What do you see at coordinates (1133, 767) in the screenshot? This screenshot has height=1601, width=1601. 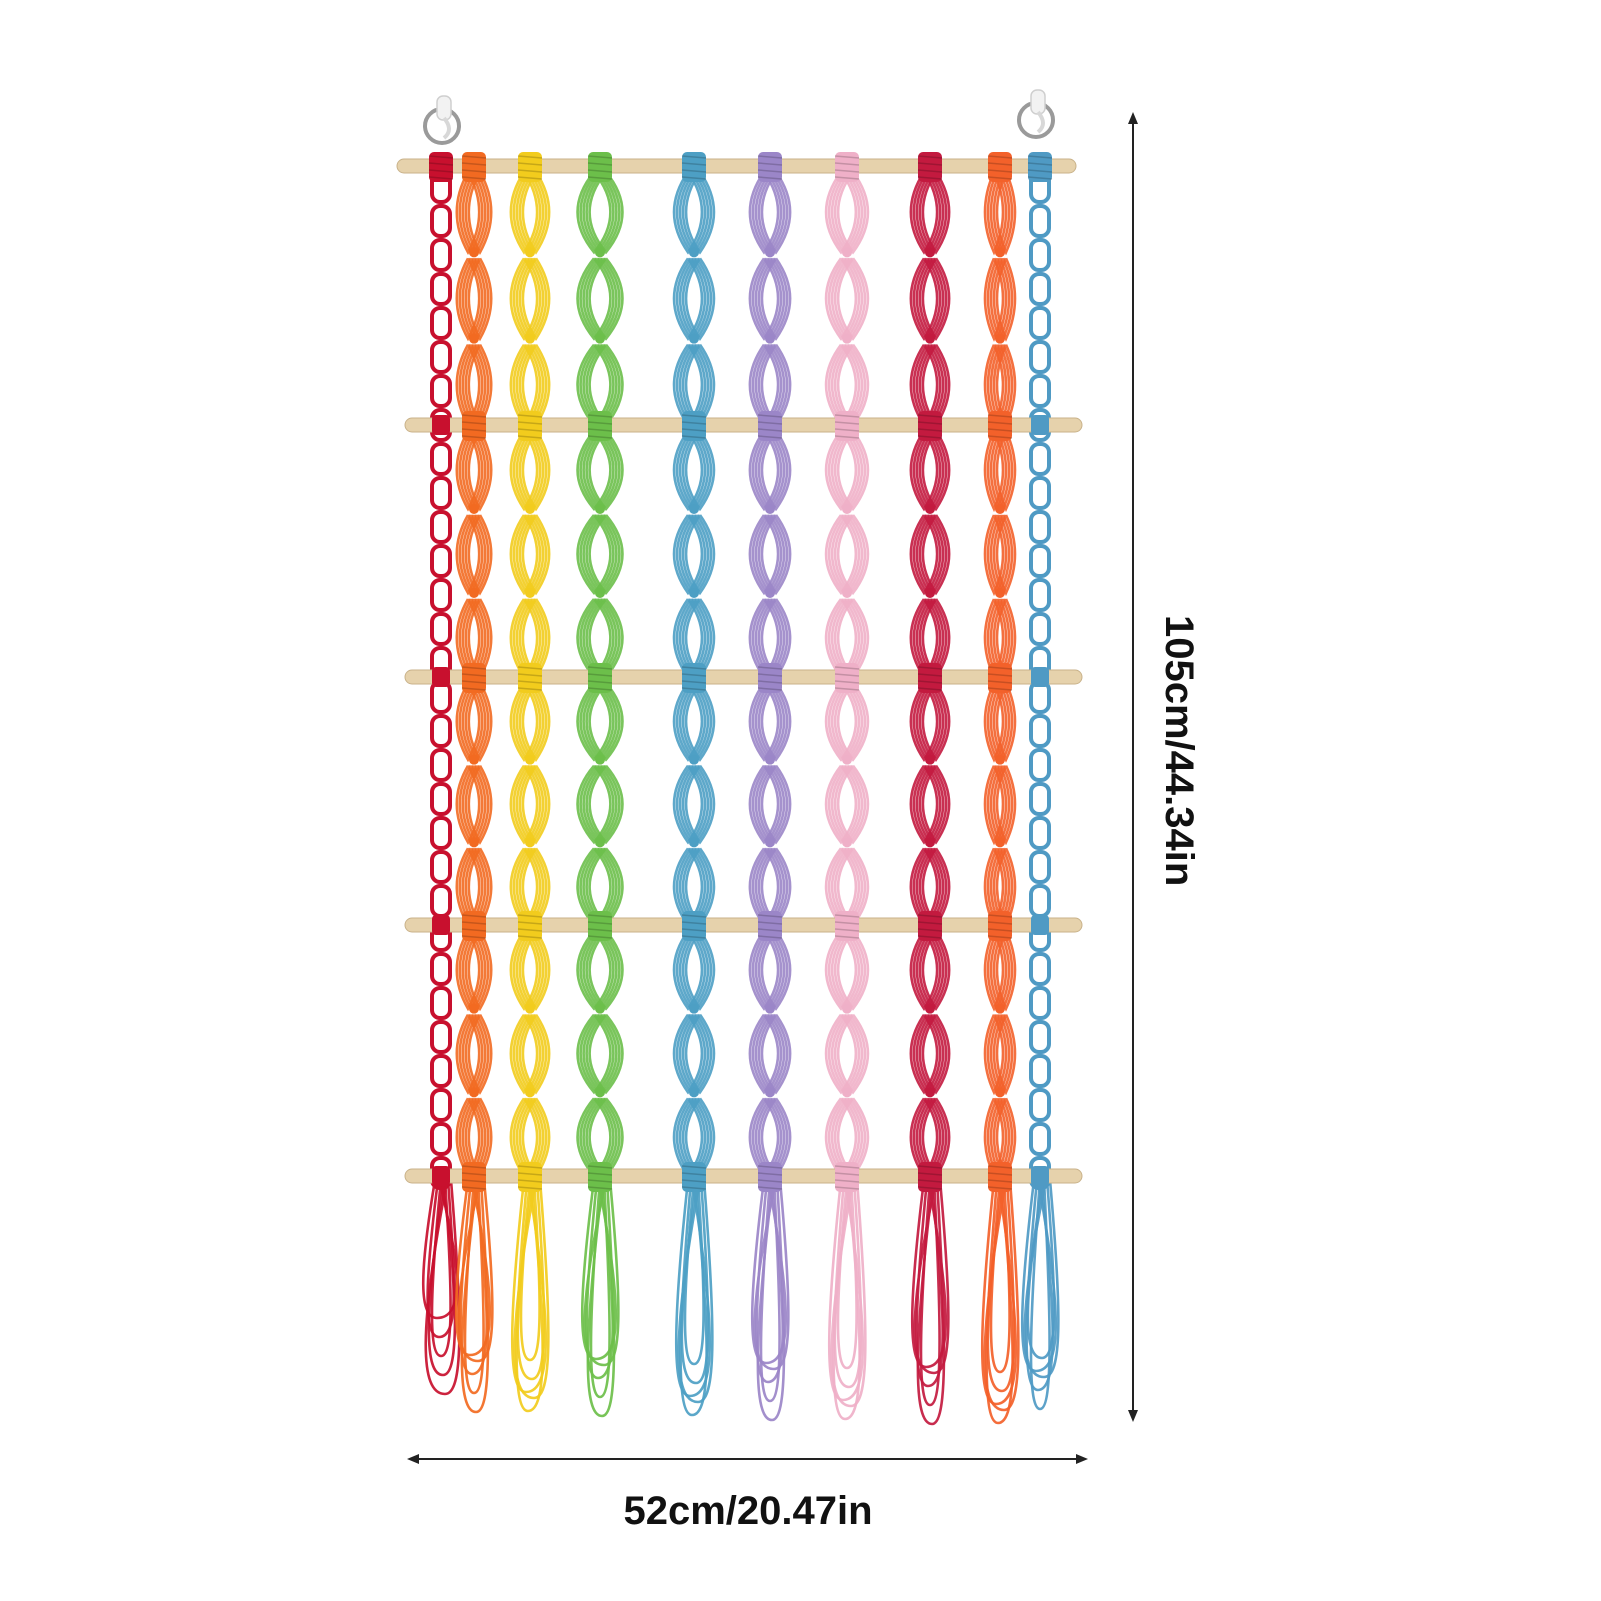 I see `height-dimension-arrow` at bounding box center [1133, 767].